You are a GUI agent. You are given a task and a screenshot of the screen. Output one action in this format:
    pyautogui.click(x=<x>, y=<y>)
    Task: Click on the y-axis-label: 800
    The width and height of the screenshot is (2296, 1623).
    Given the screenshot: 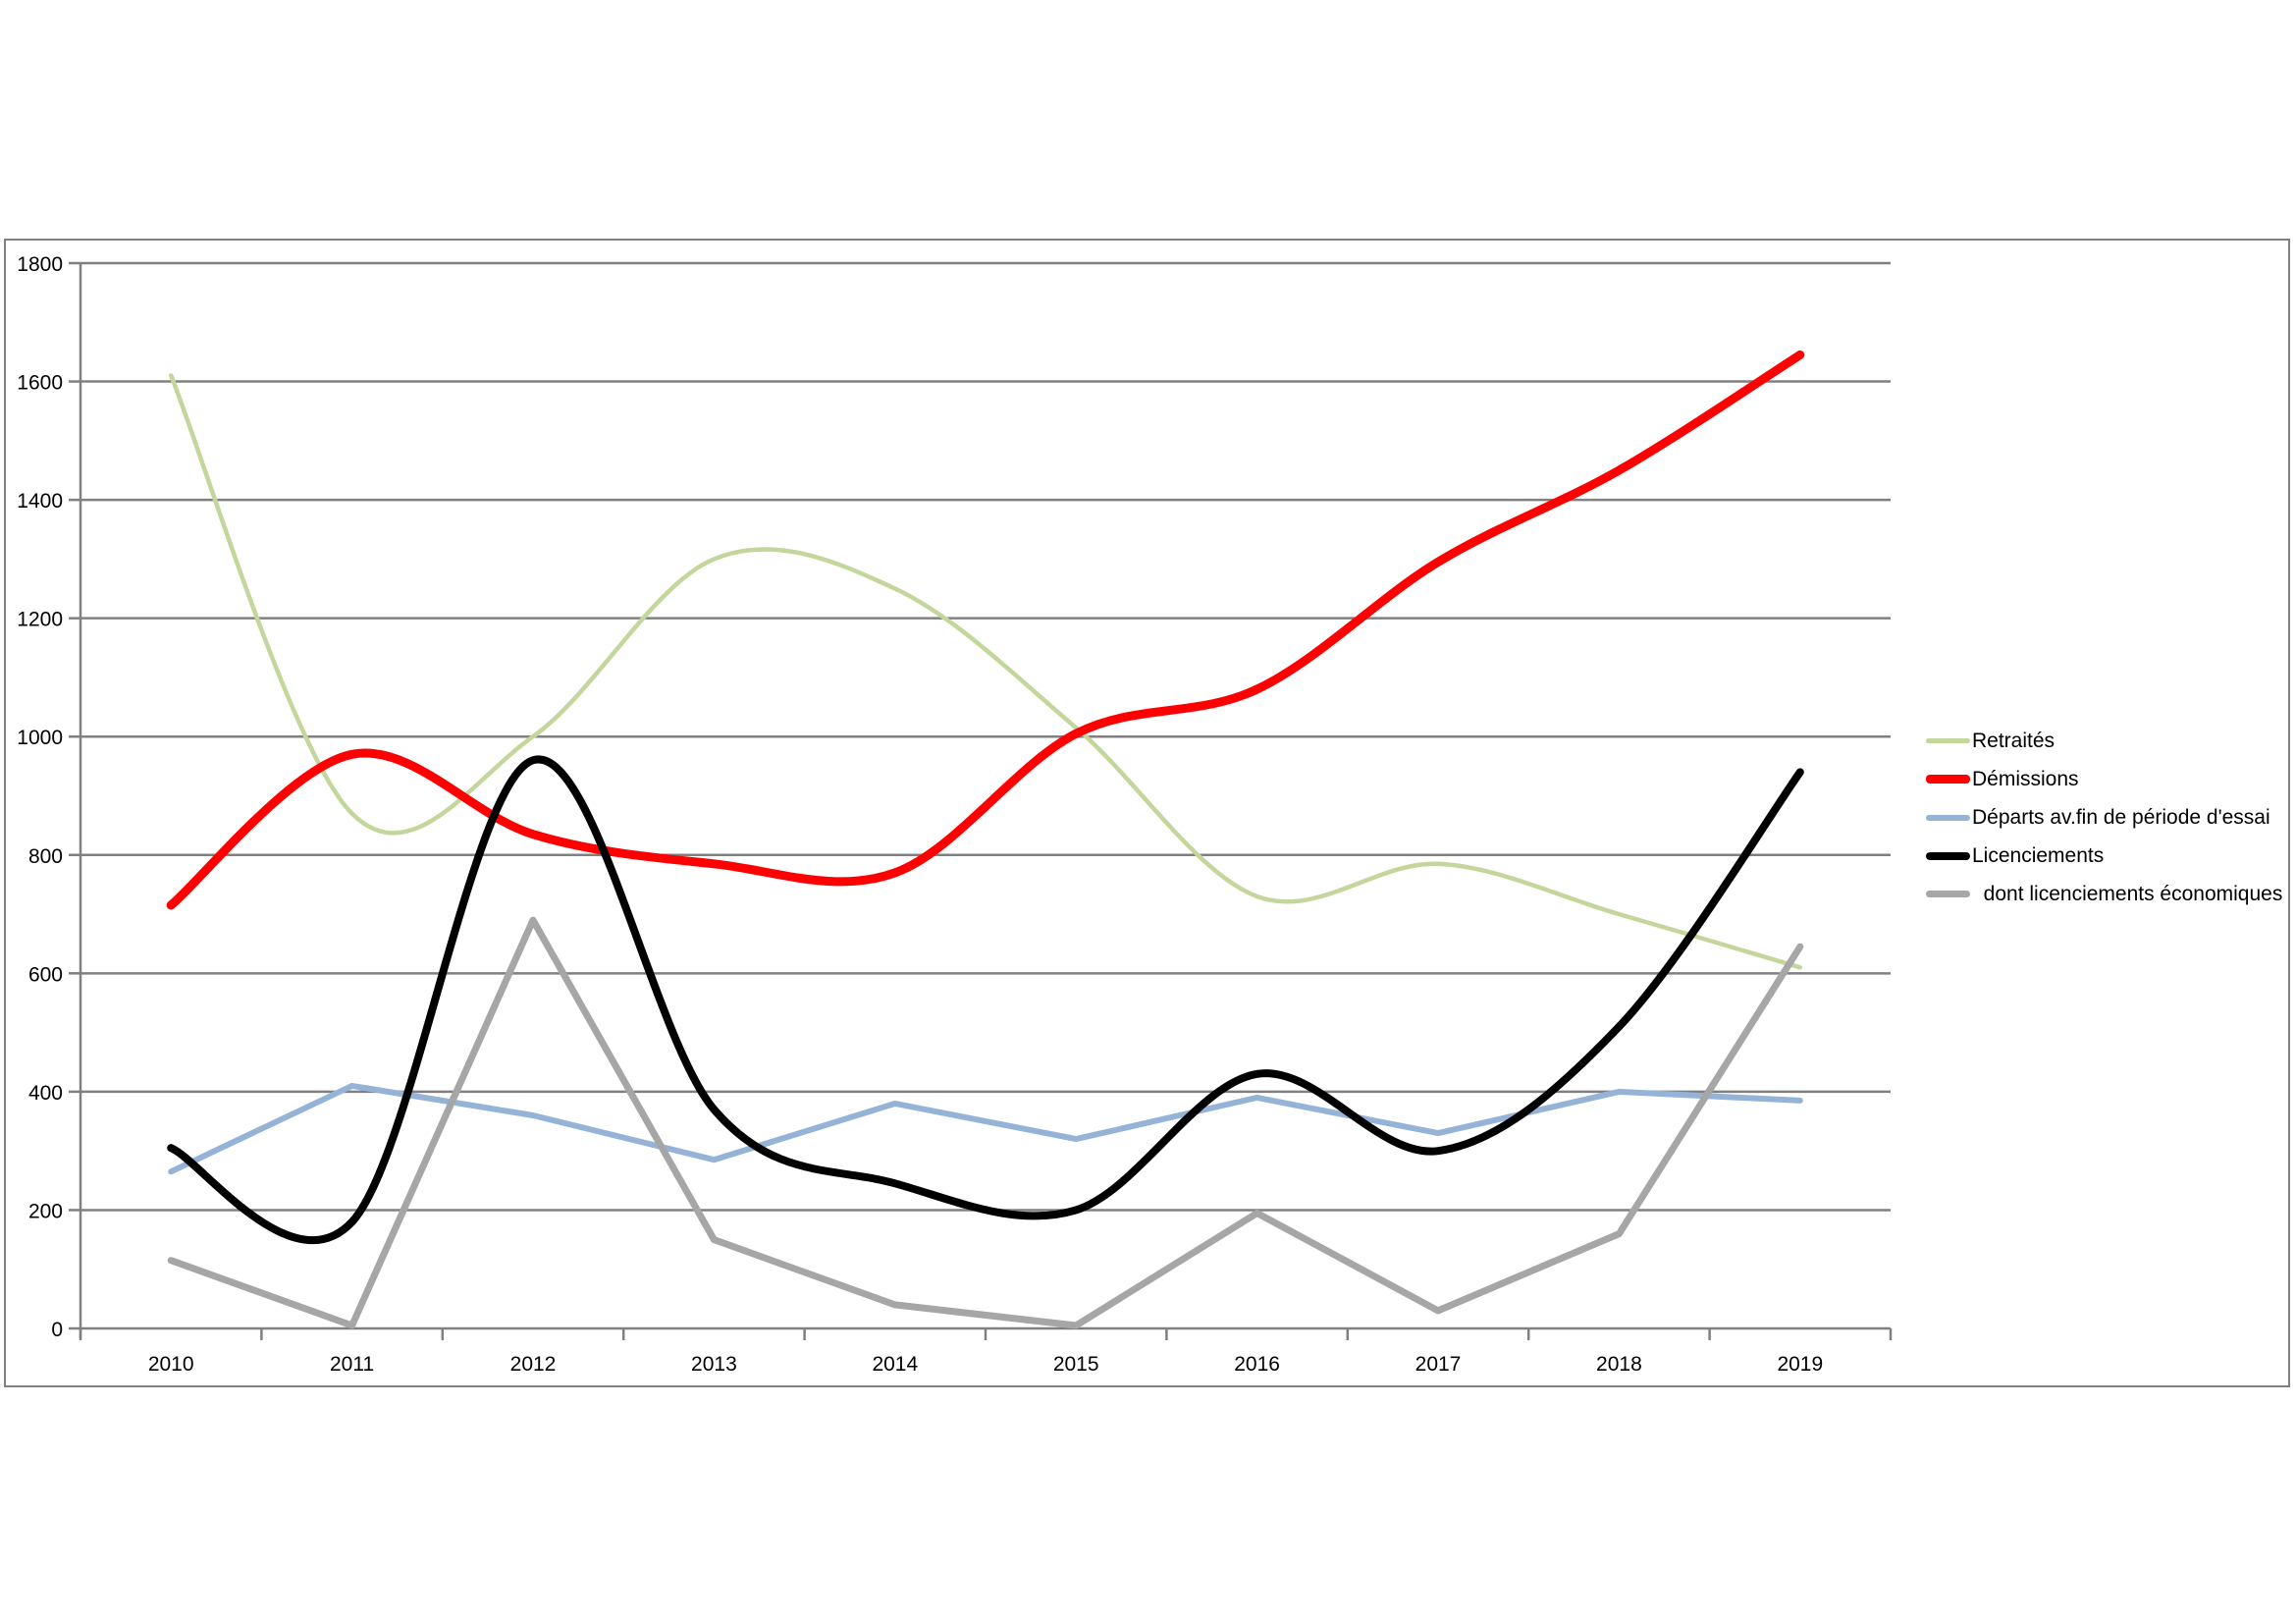 What is the action you would take?
    pyautogui.click(x=46, y=856)
    